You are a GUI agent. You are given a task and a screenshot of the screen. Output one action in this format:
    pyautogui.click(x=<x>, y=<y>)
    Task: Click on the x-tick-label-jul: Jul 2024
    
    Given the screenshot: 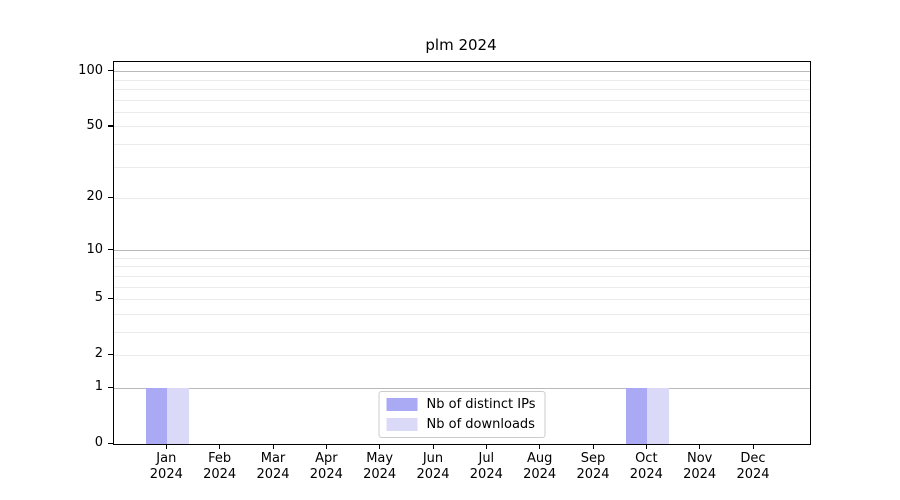 What is the action you would take?
    pyautogui.click(x=486, y=467)
    